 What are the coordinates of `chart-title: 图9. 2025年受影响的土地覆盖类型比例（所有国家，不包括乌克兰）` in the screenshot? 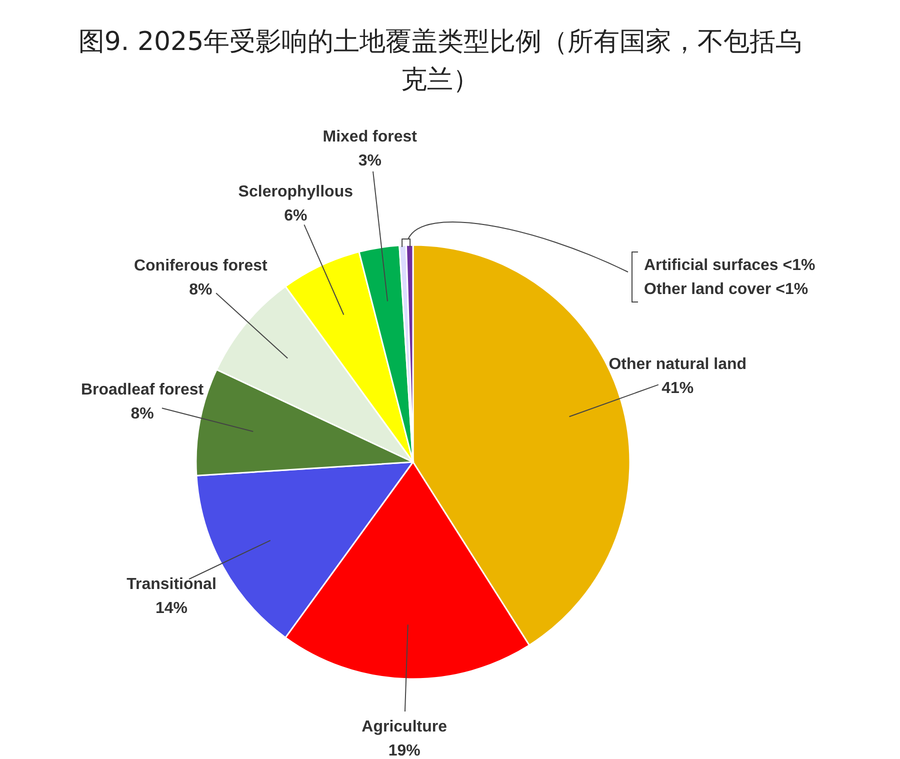 It's located at (440, 61).